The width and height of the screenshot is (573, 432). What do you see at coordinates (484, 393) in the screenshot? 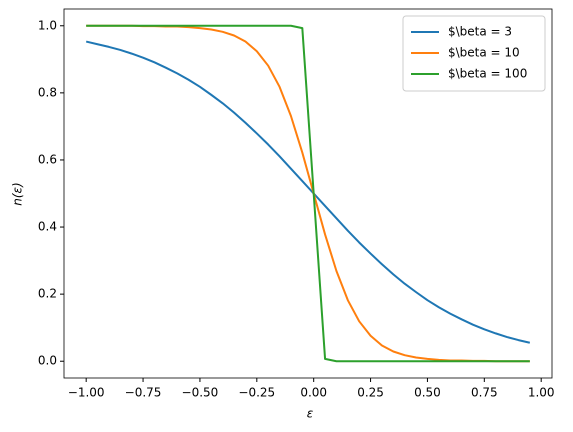
I see `x-tick-label: 0.75` at bounding box center [484, 393].